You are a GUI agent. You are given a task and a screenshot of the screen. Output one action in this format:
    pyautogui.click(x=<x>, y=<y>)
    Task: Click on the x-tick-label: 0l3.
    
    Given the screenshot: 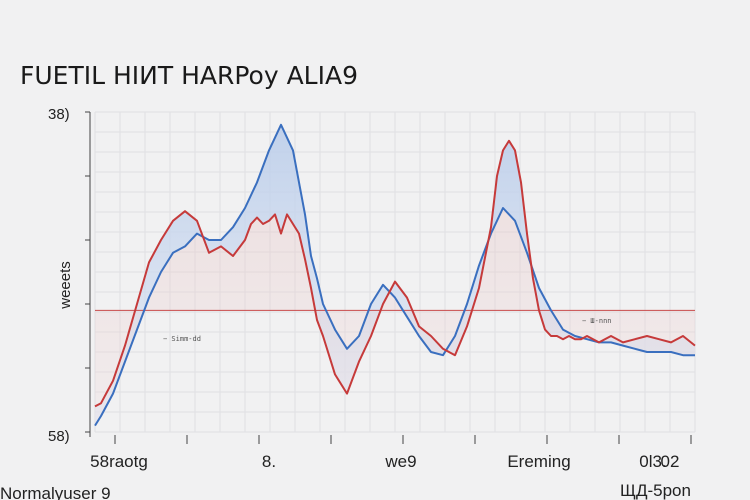 What is the action you would take?
    pyautogui.click(x=652, y=461)
    